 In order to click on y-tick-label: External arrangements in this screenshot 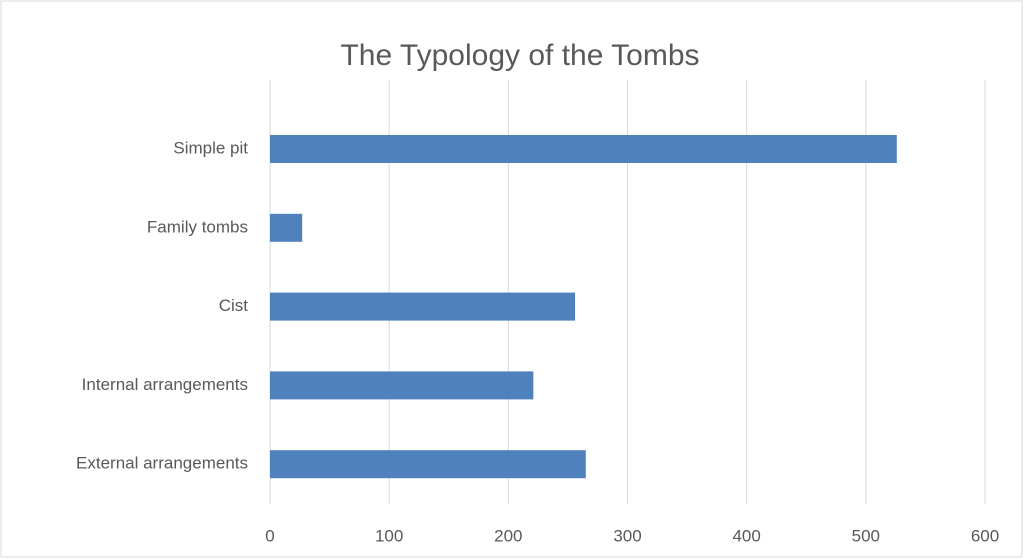, I will do `click(162, 463)`.